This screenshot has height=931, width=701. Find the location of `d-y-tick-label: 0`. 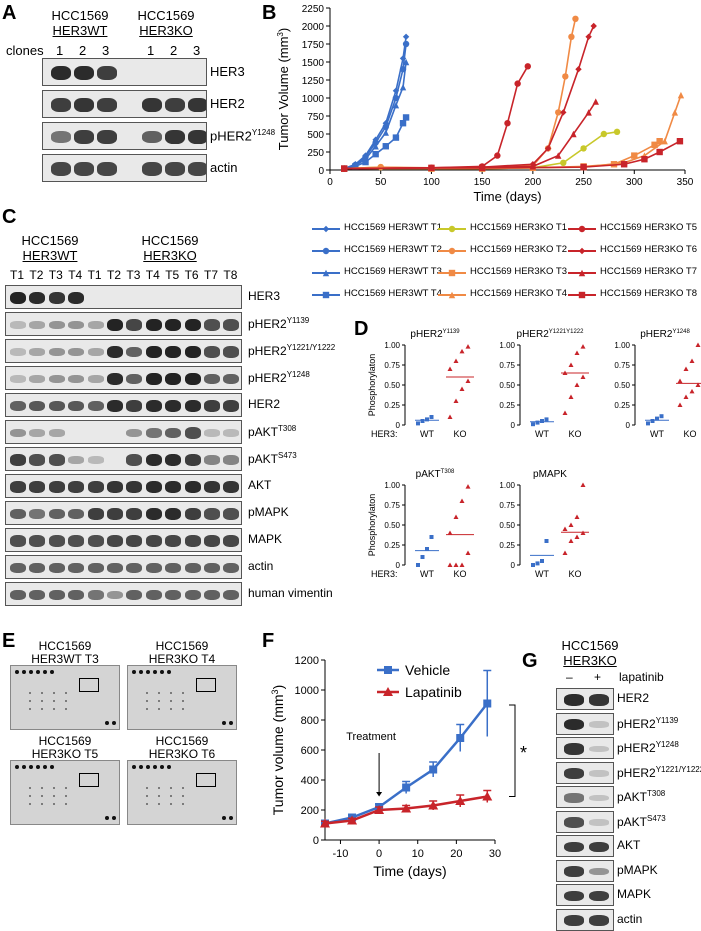

d-y-tick-label: 0 is located at coordinates (513, 565).